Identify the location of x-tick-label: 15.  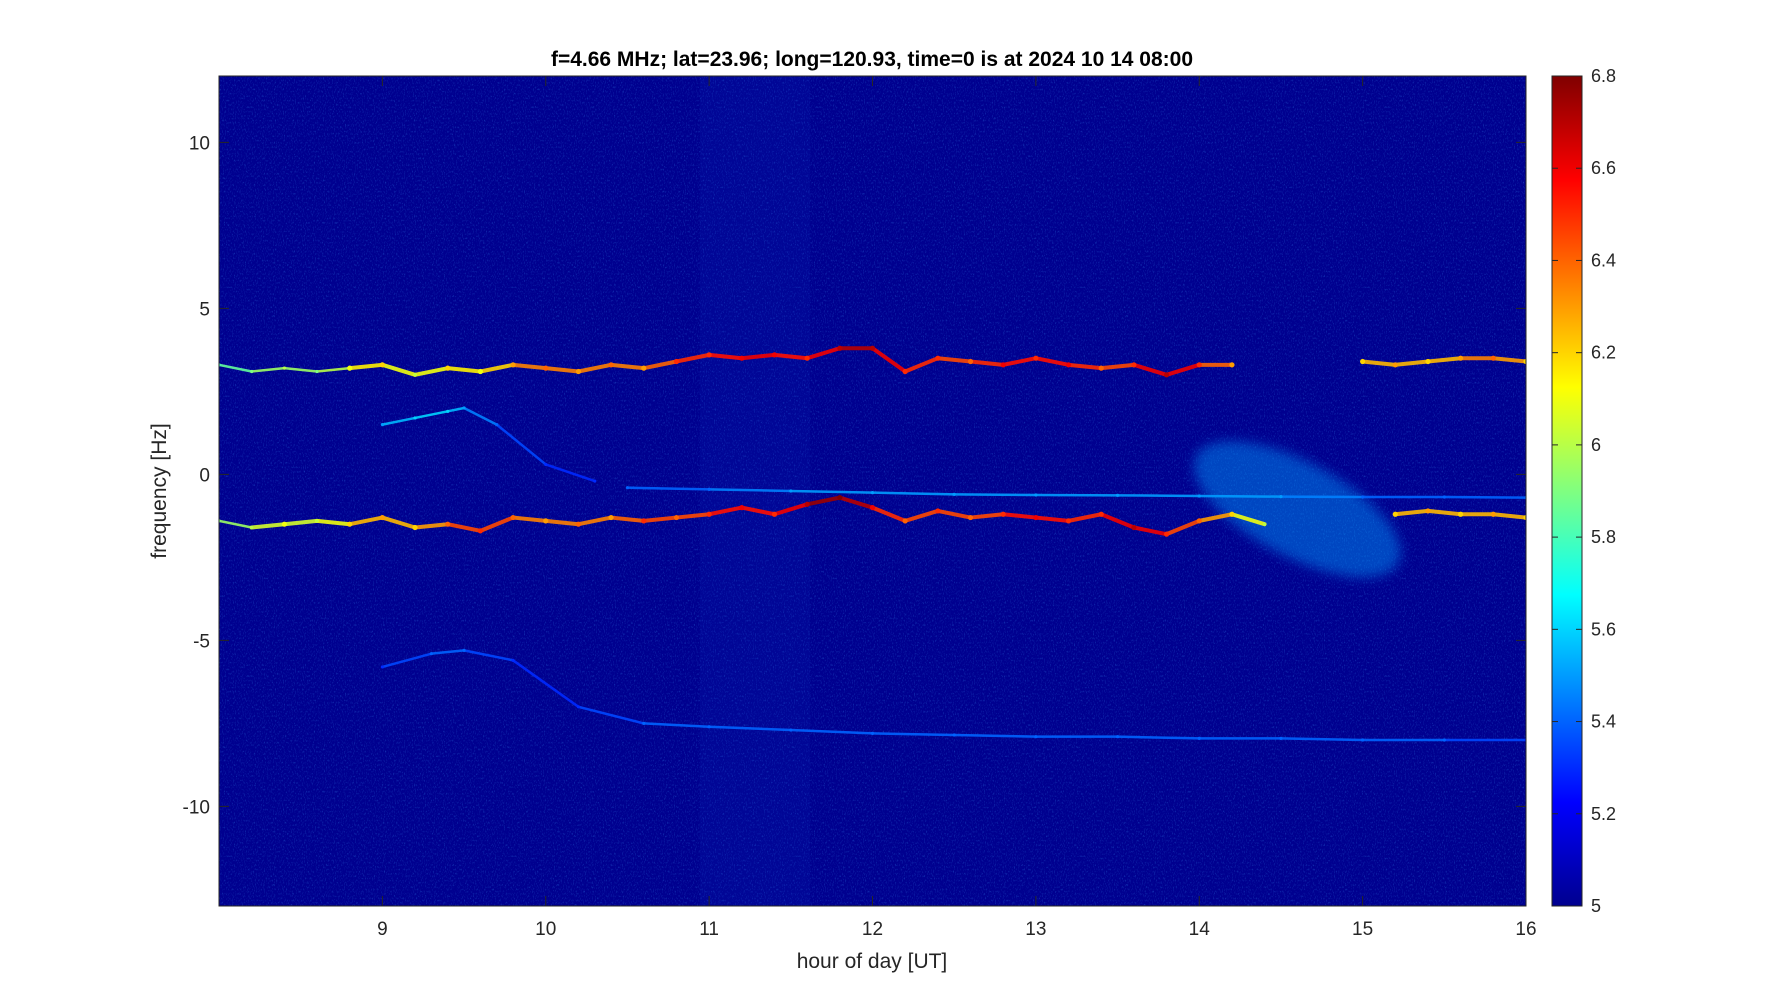
(1362, 929).